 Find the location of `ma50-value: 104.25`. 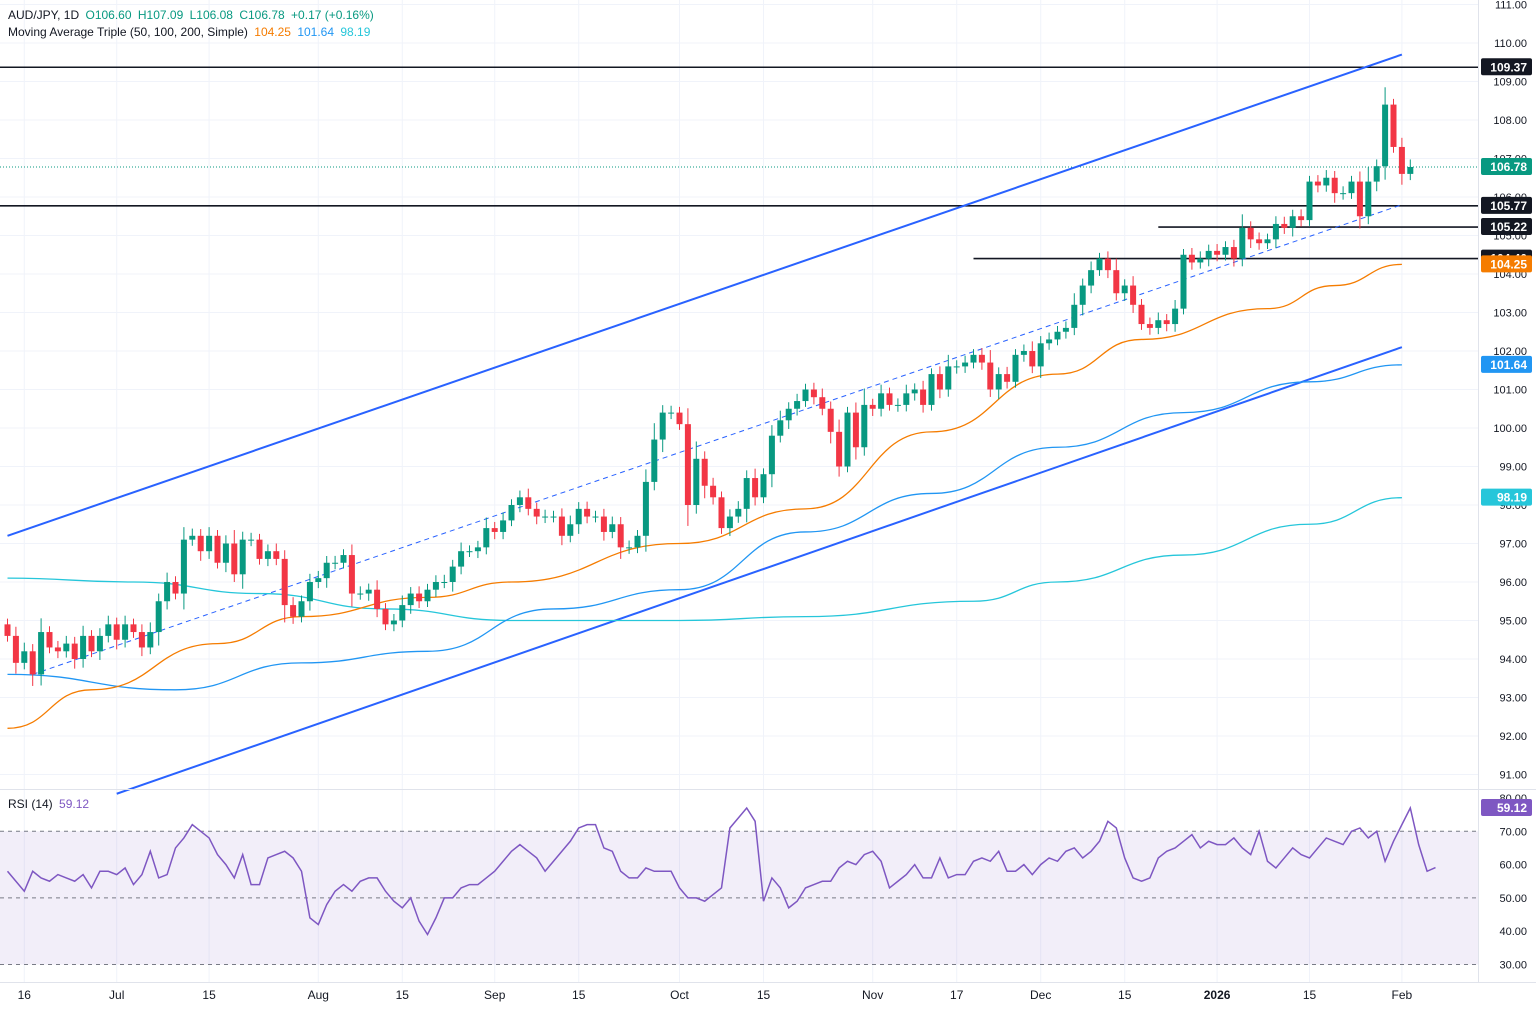

ma50-value: 104.25 is located at coordinates (272, 32).